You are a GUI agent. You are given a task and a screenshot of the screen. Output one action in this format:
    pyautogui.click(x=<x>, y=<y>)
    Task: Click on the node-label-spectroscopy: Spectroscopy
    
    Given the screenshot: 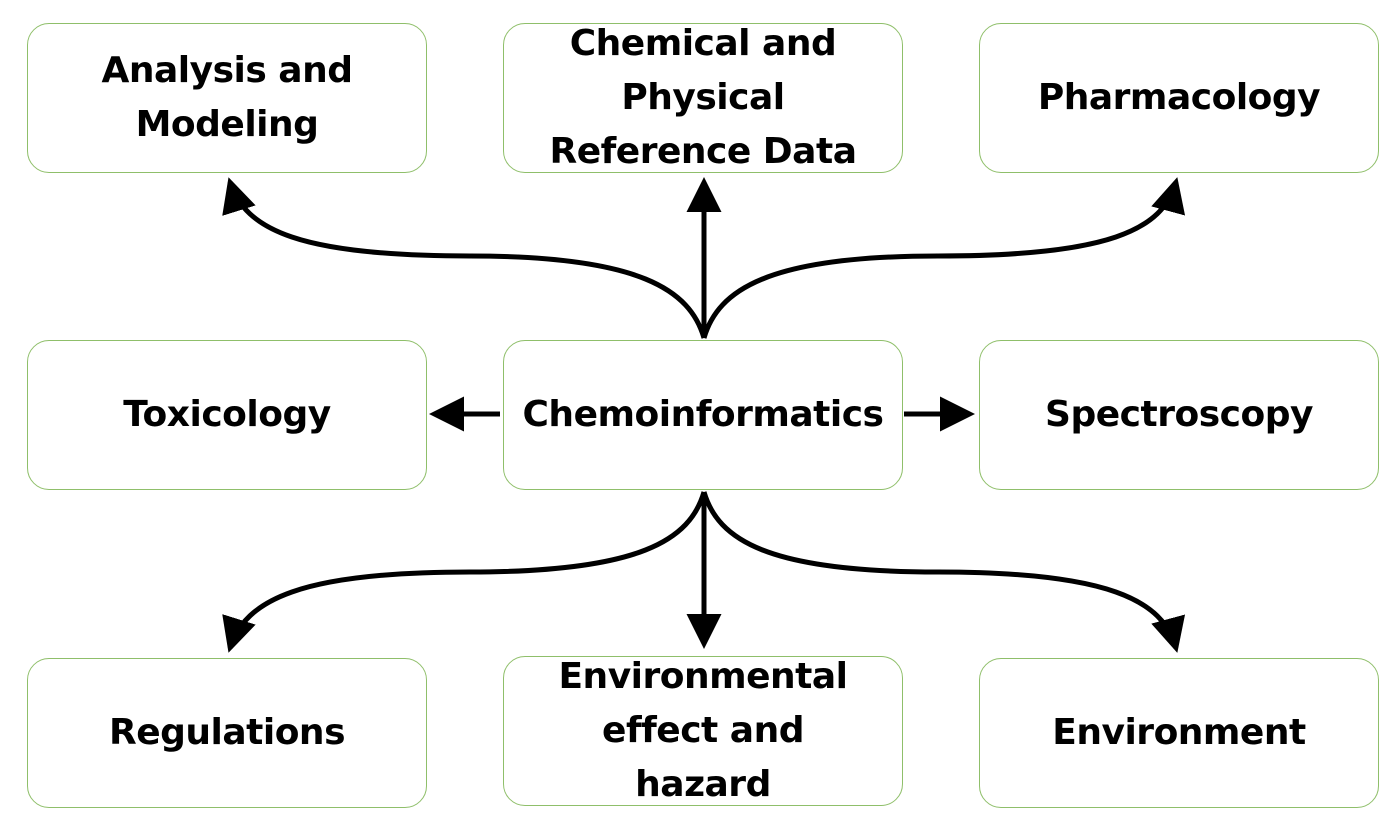 What is the action you would take?
    pyautogui.click(x=1179, y=414)
    